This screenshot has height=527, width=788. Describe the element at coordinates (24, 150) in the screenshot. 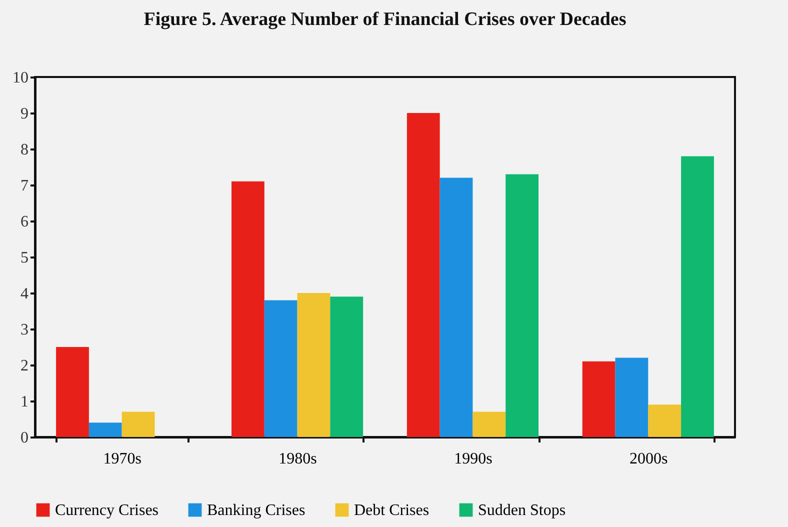

I see `y-tick-label: 8` at that location.